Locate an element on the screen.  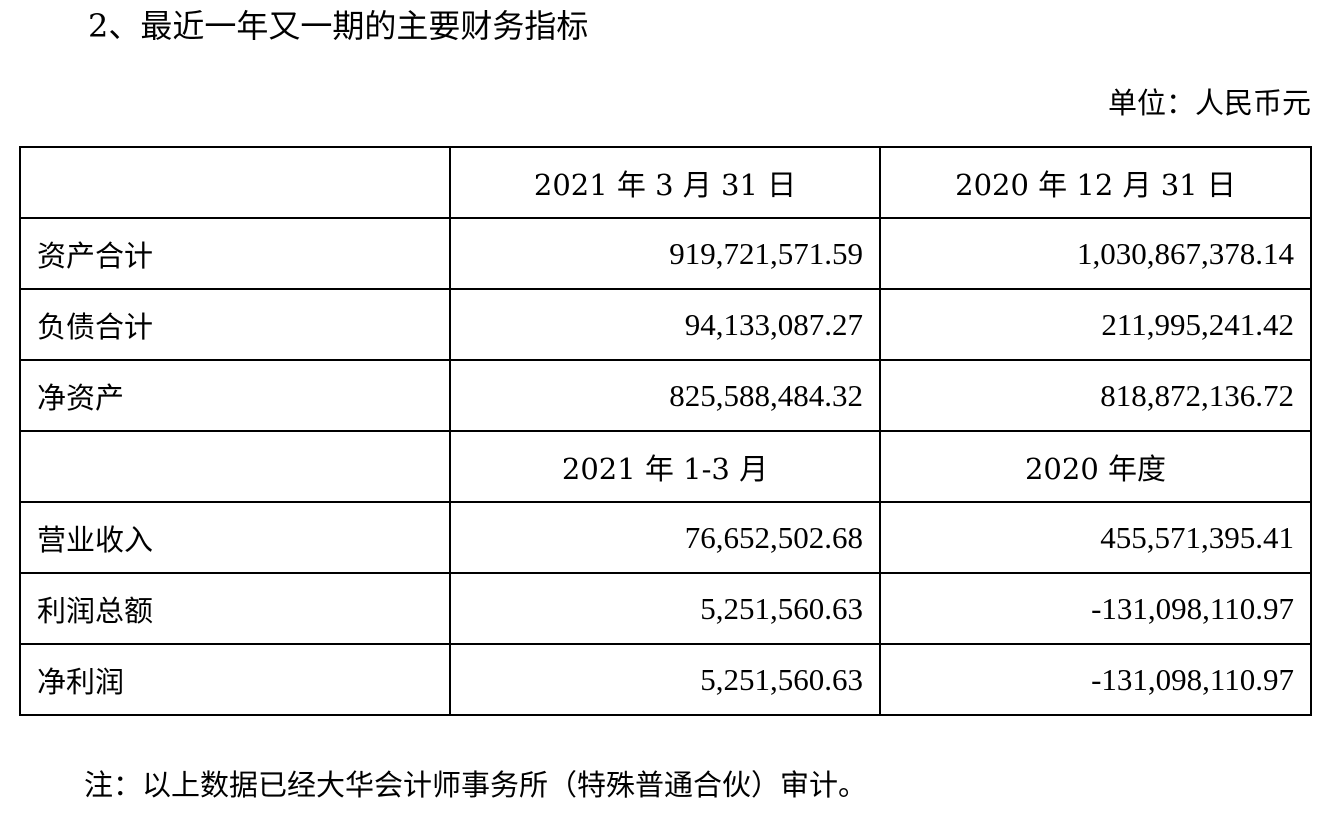
value-revenue-2020: 455,571,395.41 is located at coordinates (1095, 537).